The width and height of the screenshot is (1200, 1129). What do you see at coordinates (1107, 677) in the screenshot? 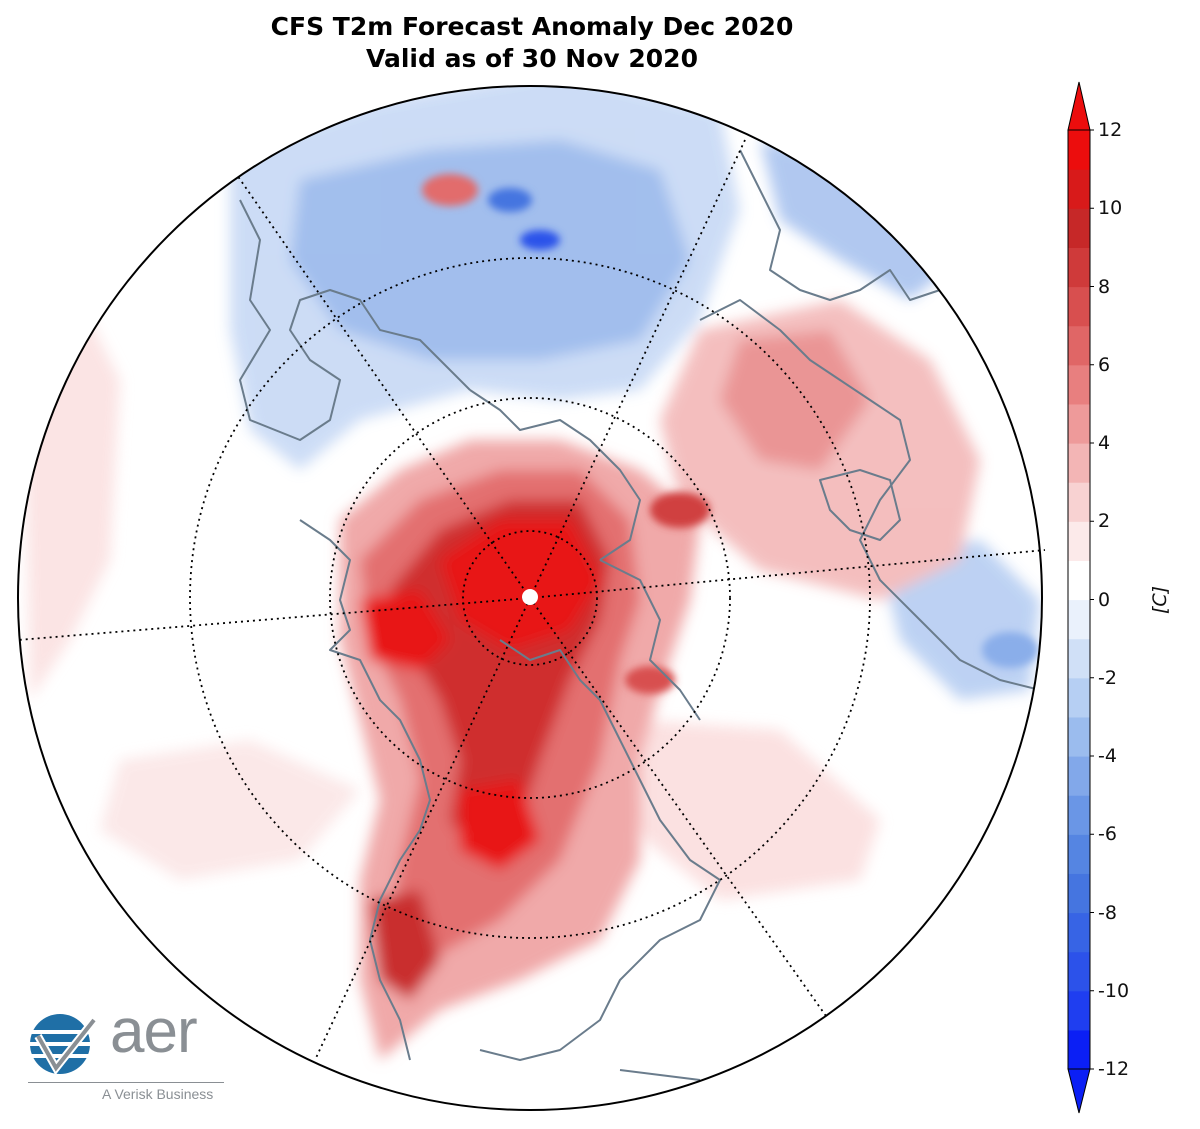
I see `colorbar-tick-label: -2` at bounding box center [1107, 677].